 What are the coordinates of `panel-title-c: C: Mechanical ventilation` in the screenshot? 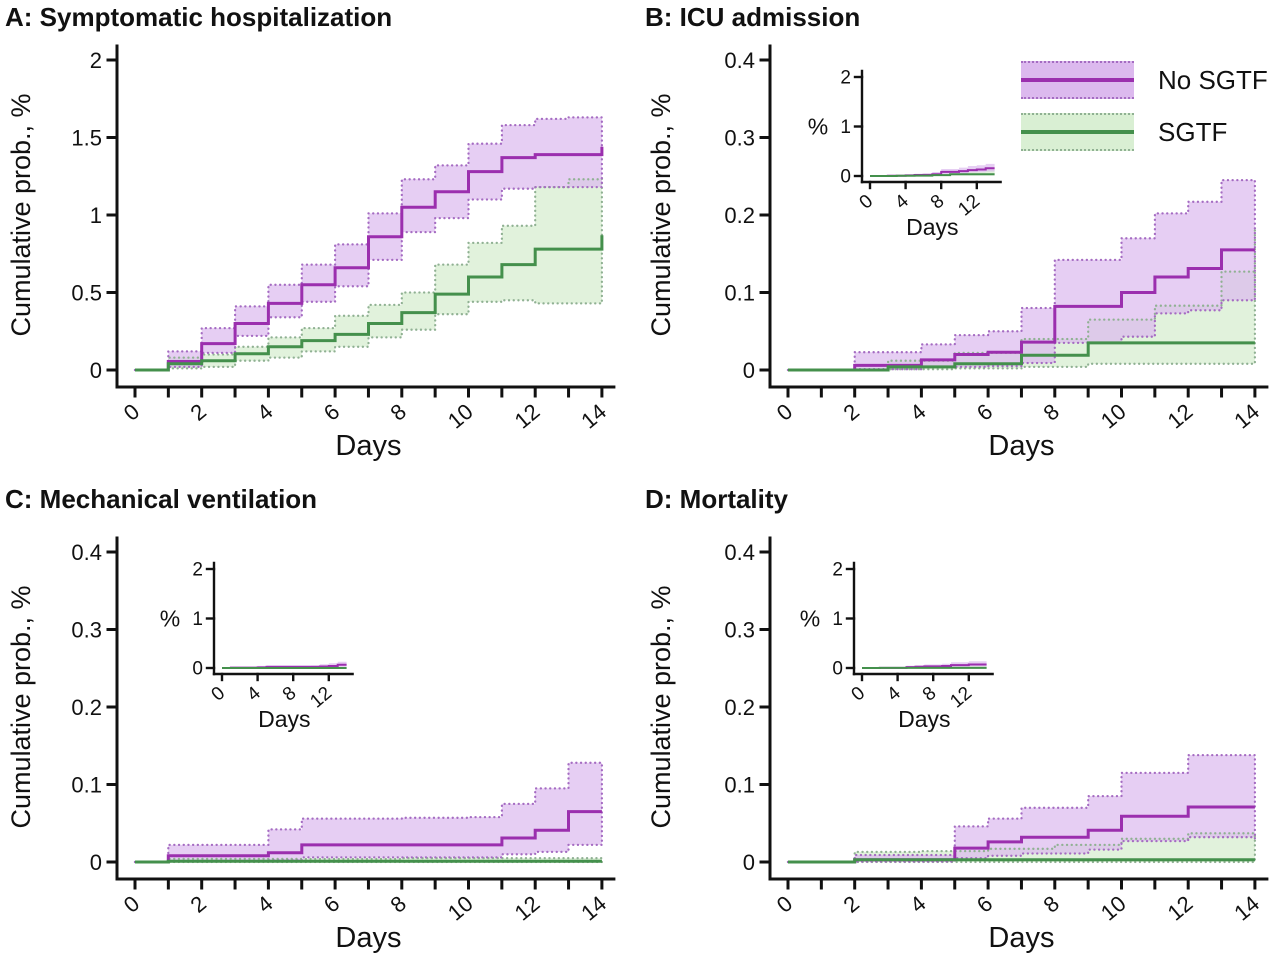 It's located at (161, 499).